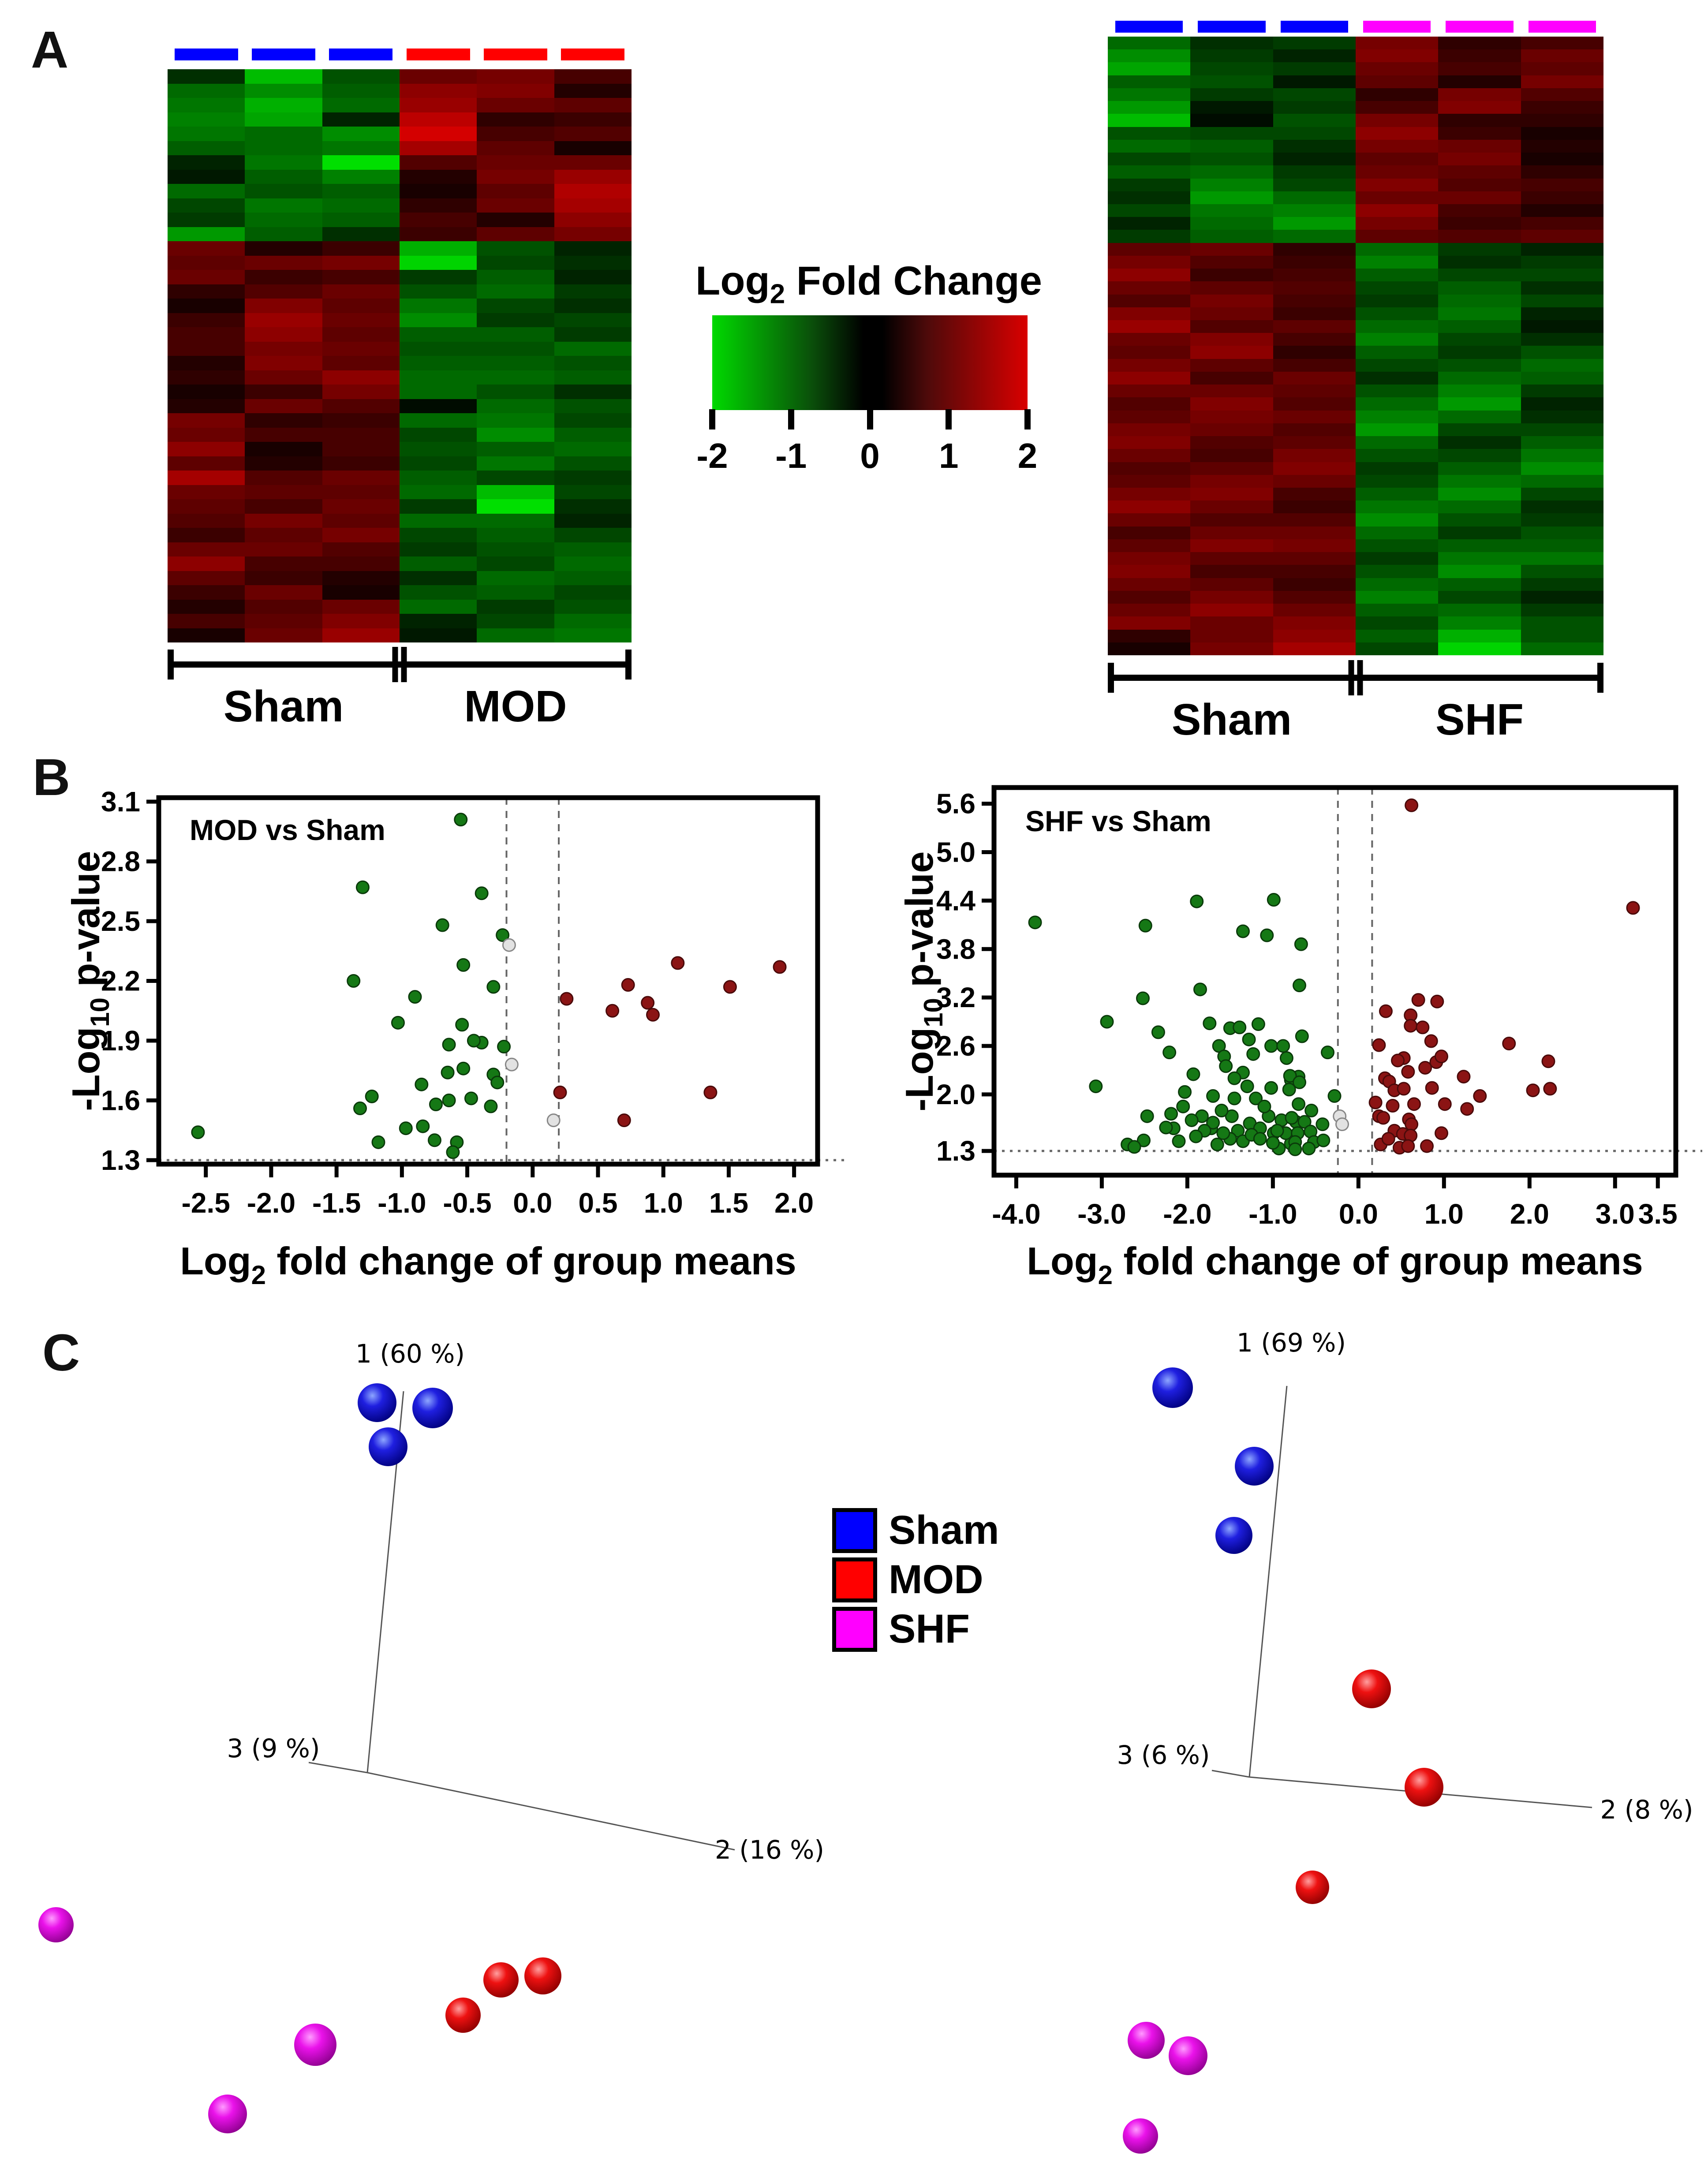 This screenshot has height=2177, width=1708. I want to click on group-dash, so click(1397, 27).